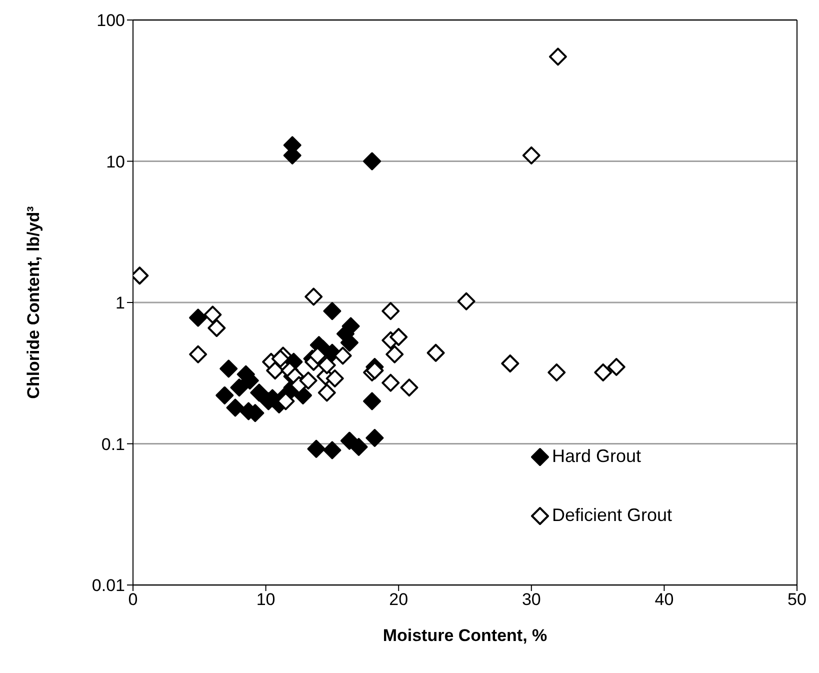 The image size is (819, 673). I want to click on x-axis-title: Moisture Content, %, so click(465, 635).